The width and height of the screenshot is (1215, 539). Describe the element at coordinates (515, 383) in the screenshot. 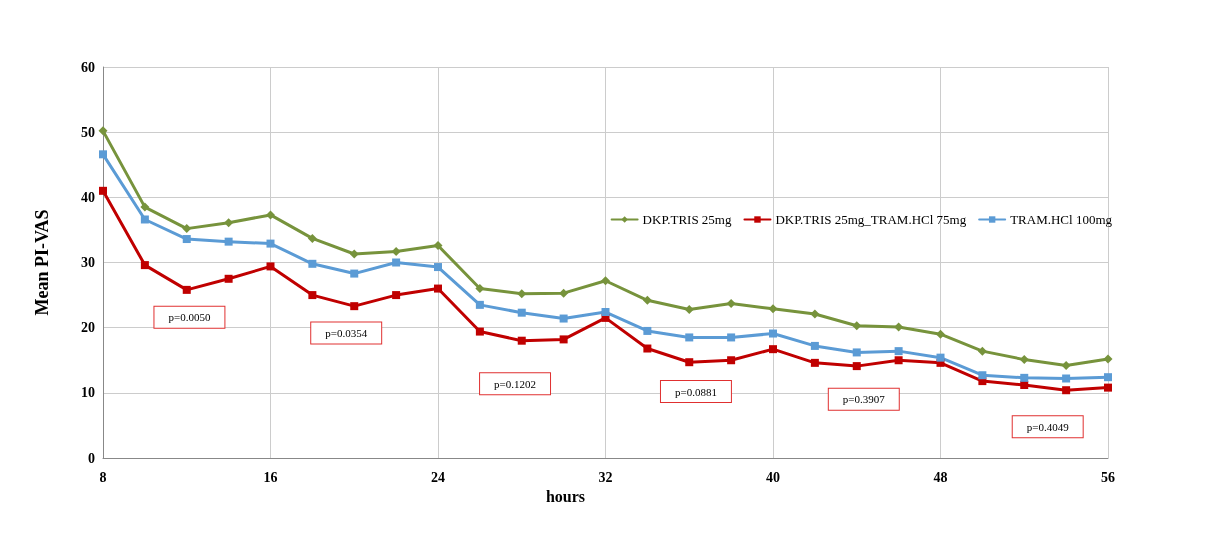

I see `annotation: p=0.1202` at that location.